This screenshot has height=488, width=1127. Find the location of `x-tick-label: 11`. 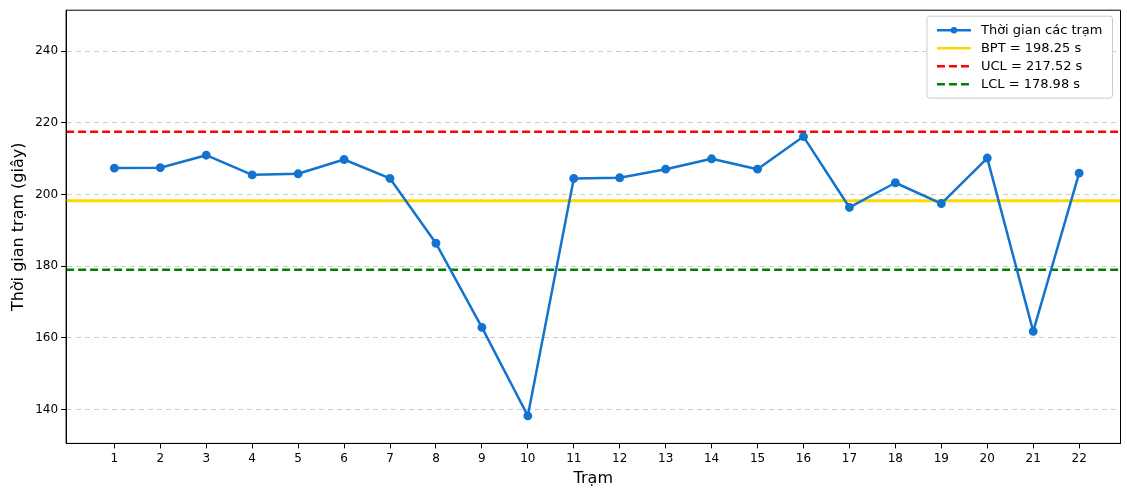

x-tick-label: 11 is located at coordinates (574, 457).